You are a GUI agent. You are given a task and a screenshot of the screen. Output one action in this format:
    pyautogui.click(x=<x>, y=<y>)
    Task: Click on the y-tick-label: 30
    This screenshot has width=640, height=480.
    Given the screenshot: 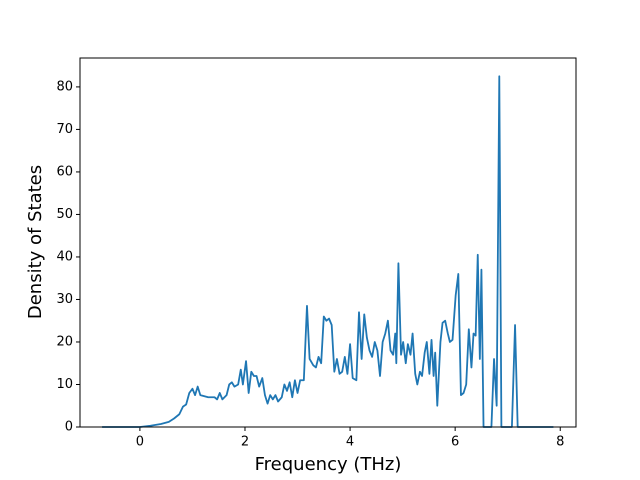 What is the action you would take?
    pyautogui.click(x=64, y=299)
    